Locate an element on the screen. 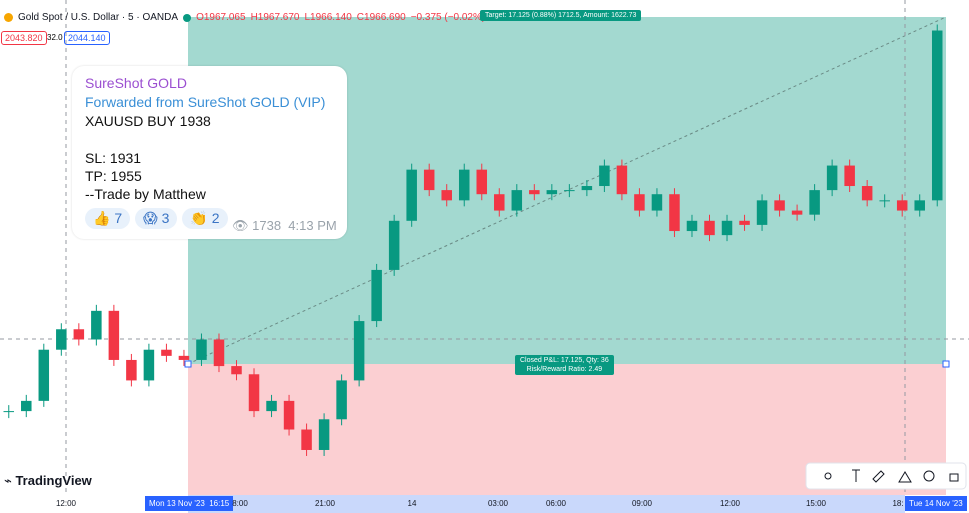 Image resolution: width=969 pixels, height=513 pixels. toolbar-icons is located at coordinates (891, 476).